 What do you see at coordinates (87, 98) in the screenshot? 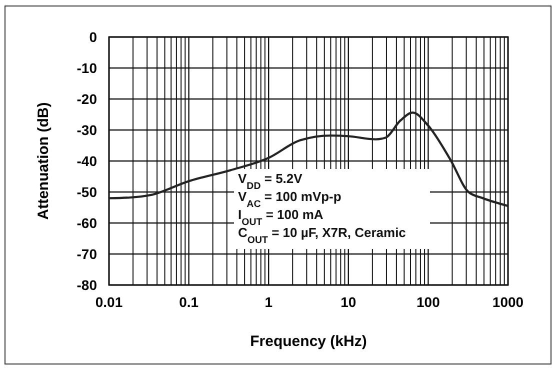
I see `y-tick-label: -20` at bounding box center [87, 98].